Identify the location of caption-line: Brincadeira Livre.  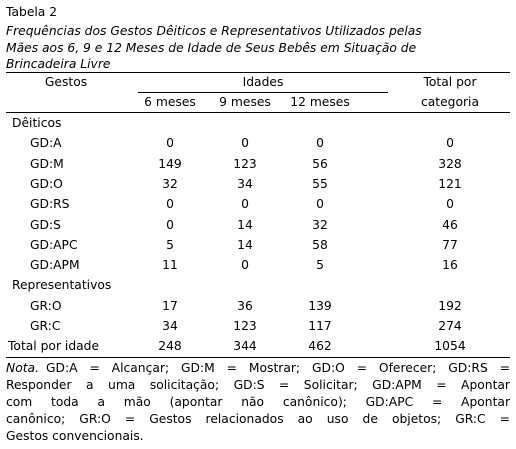
(58, 64).